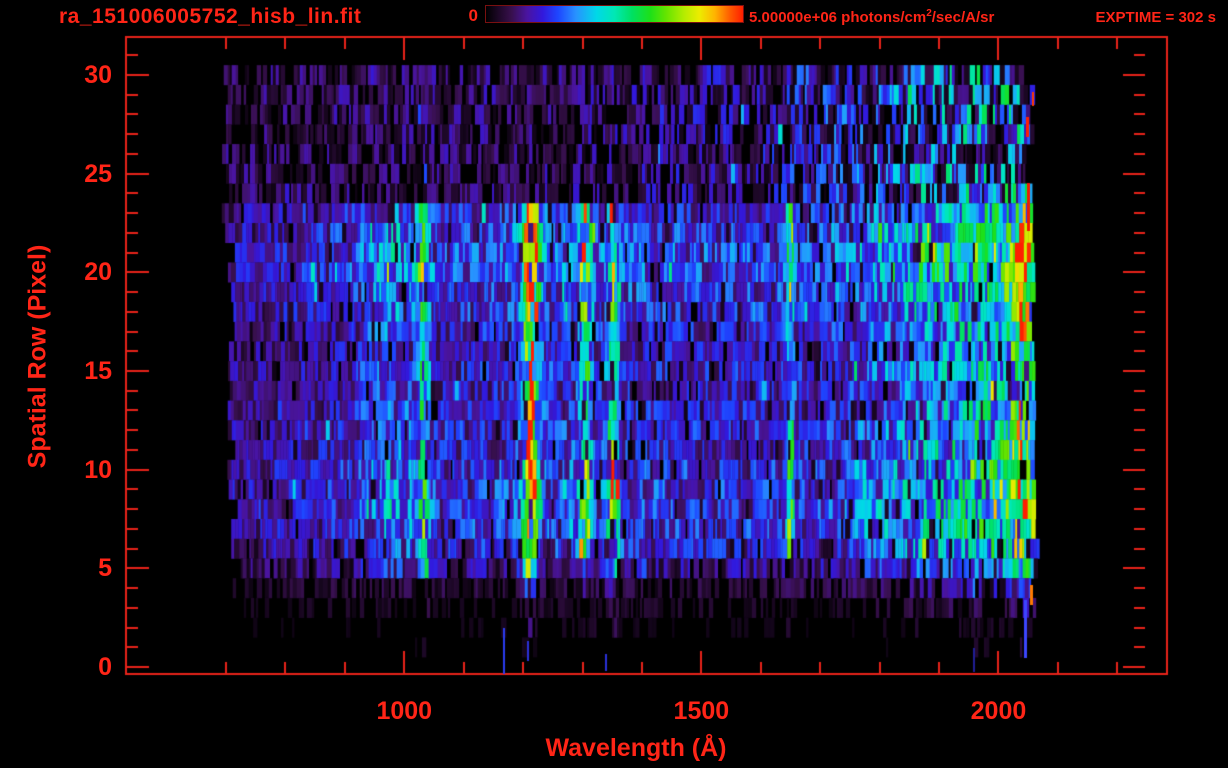  I want to click on y-tick-label: 0, so click(105, 667).